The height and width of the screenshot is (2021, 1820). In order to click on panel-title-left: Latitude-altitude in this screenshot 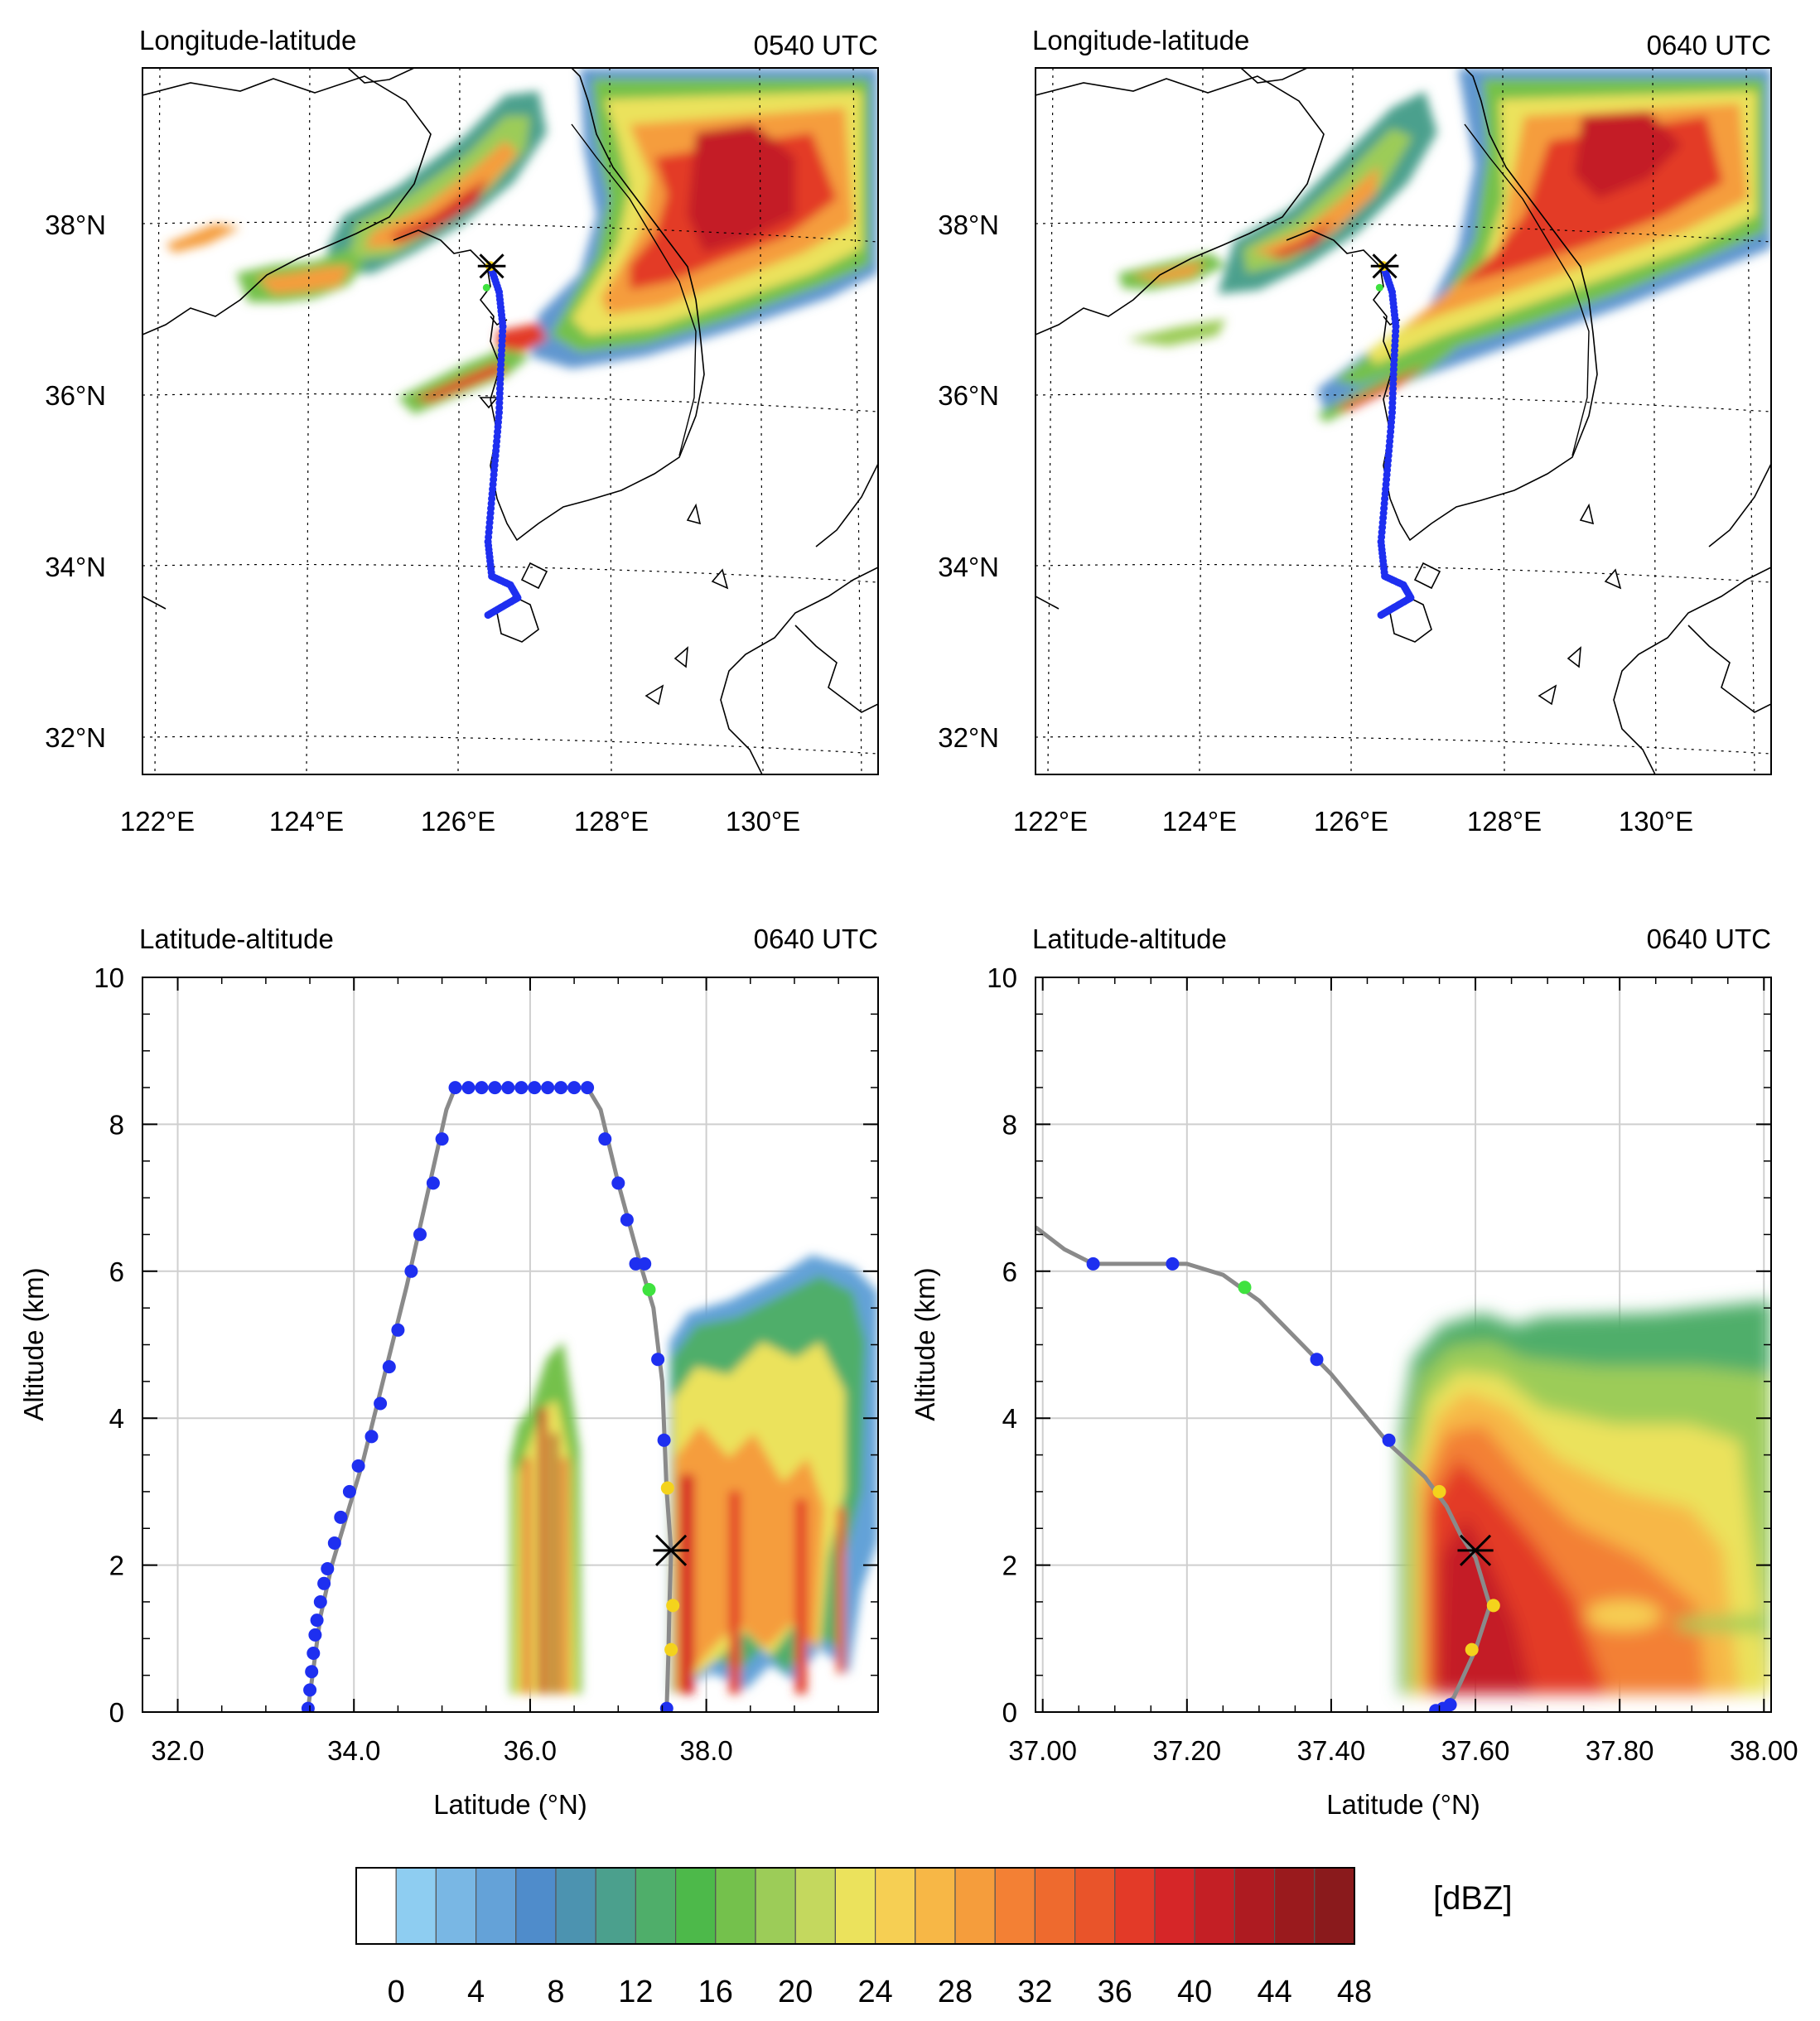, I will do `click(1129, 939)`.